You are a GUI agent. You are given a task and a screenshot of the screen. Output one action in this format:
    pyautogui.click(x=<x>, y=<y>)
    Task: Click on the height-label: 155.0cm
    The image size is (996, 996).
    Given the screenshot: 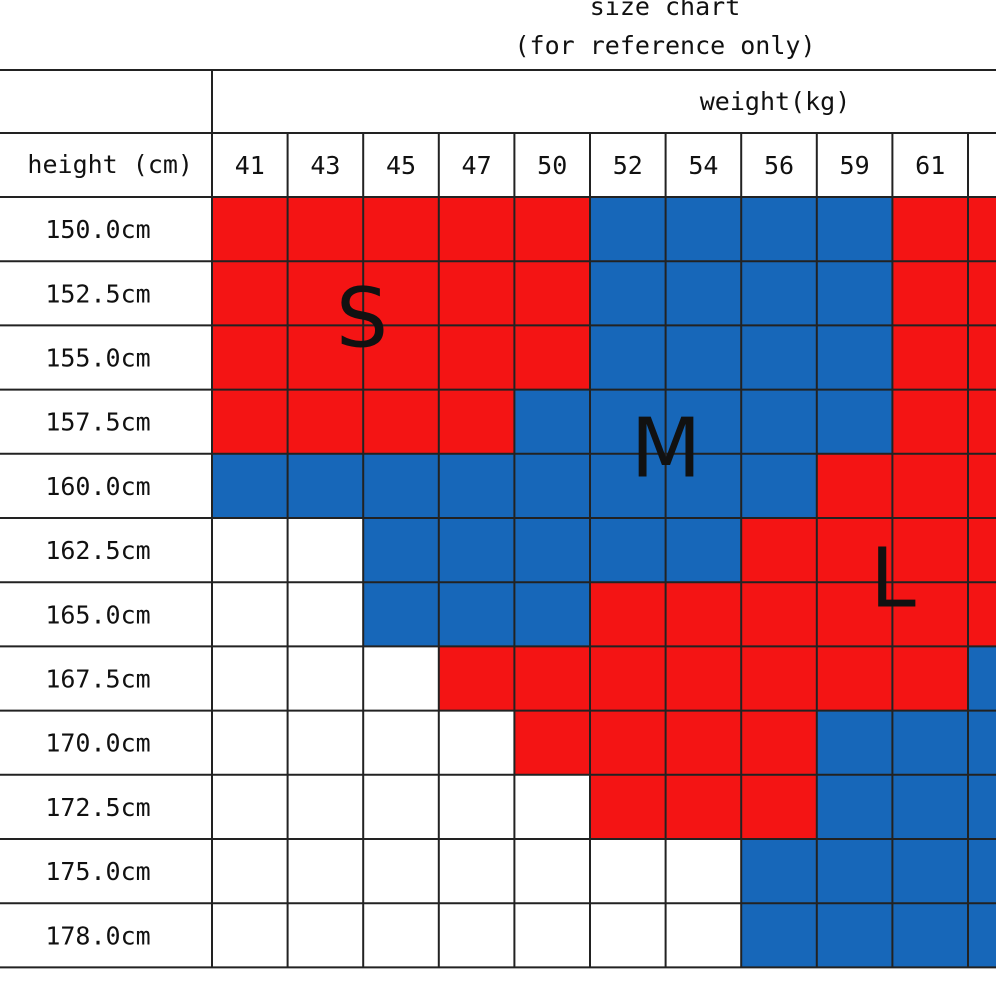 What is the action you would take?
    pyautogui.click(x=97, y=358)
    